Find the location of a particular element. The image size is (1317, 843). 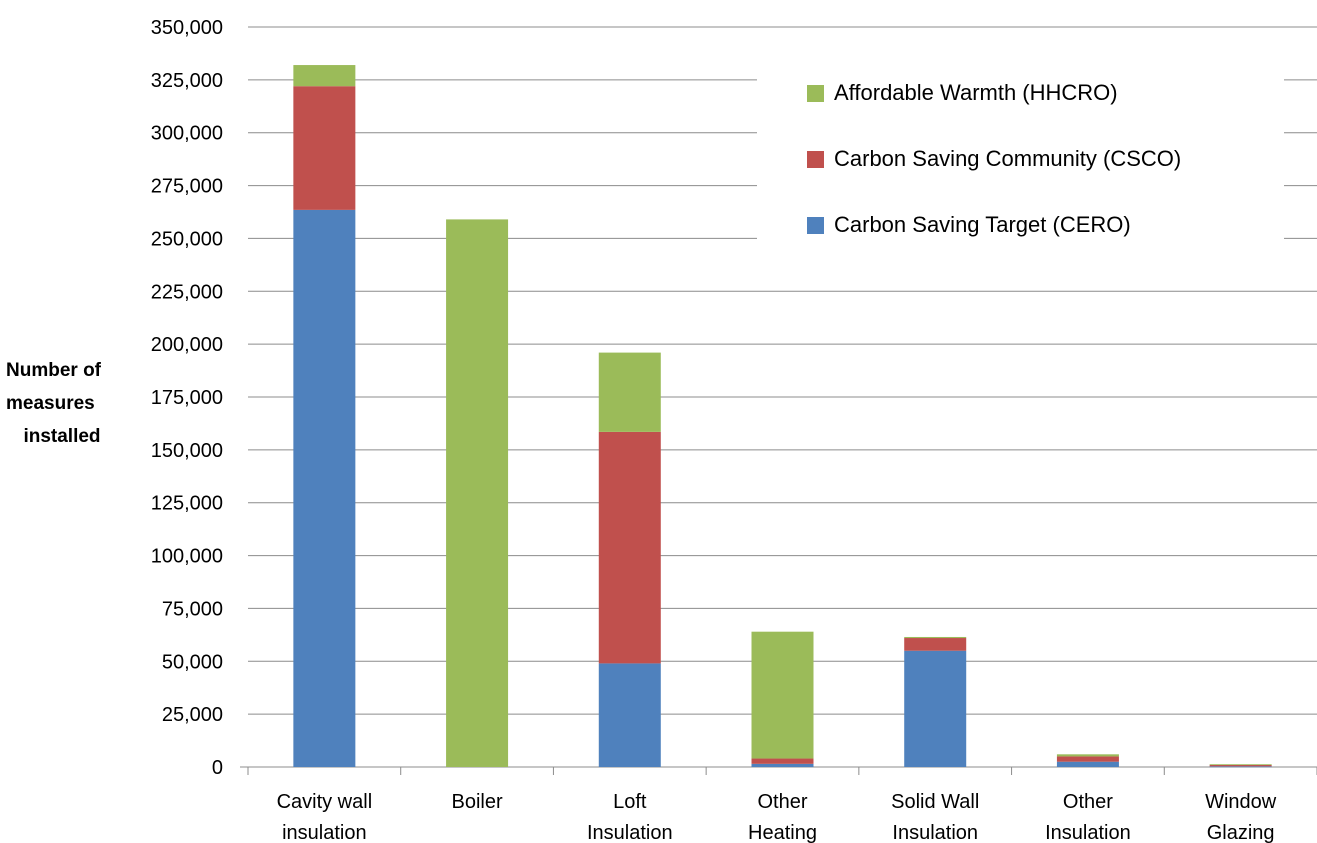

y-tick-label: 0 is located at coordinates (217, 768).